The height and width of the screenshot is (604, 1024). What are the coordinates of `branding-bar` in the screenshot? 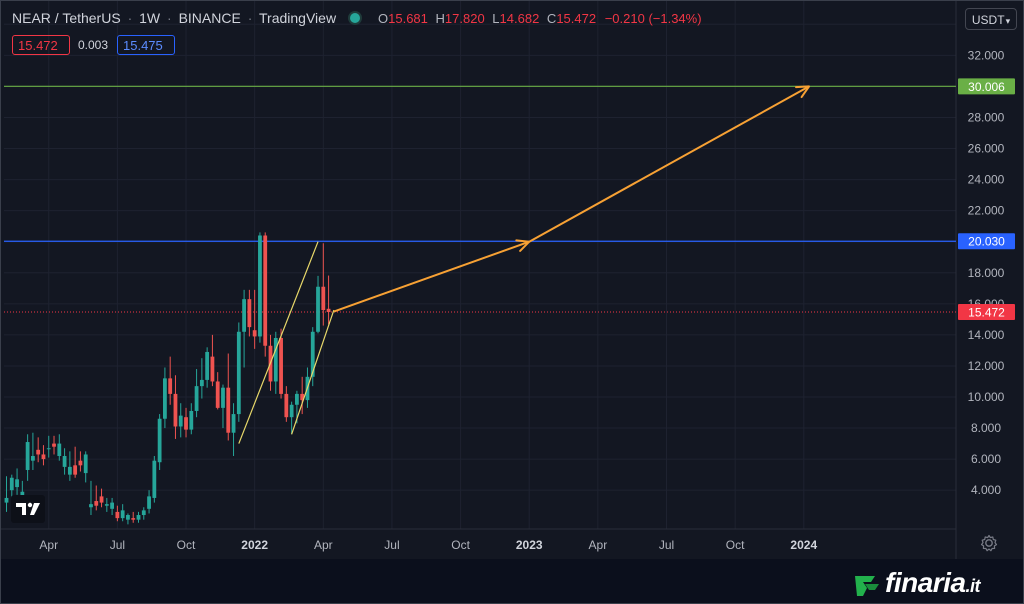 It's located at (512, 581).